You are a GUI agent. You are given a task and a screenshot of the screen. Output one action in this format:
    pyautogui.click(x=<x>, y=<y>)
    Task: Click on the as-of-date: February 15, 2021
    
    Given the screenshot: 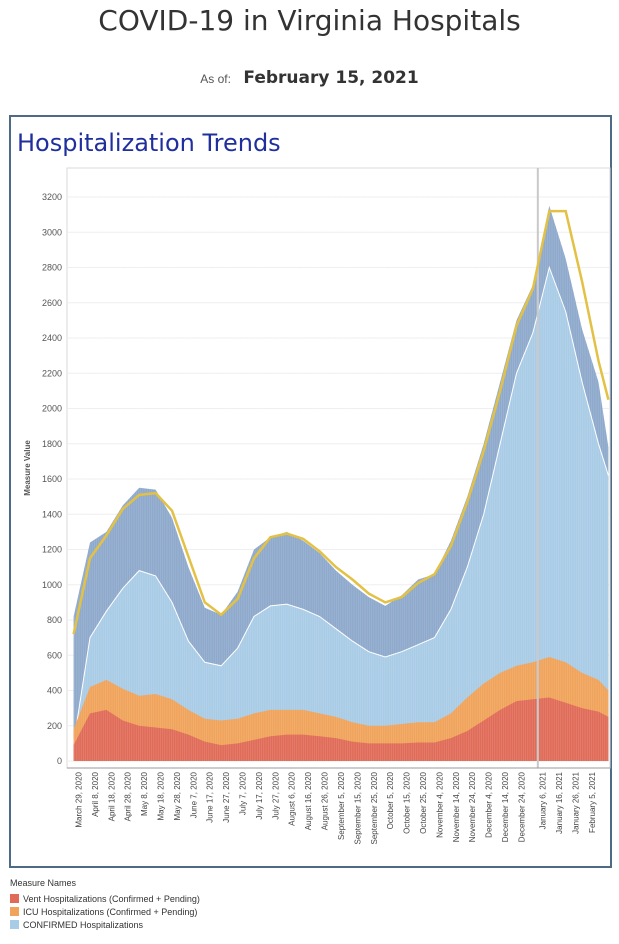 What is the action you would take?
    pyautogui.click(x=331, y=78)
    